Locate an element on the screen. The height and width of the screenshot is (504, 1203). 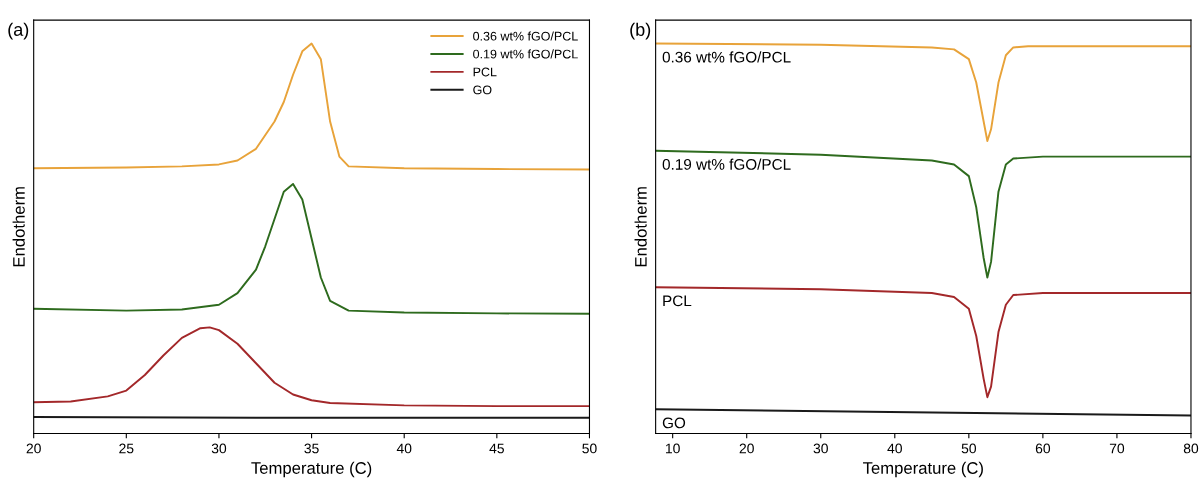
series-label: PCL is located at coordinates (677, 301).